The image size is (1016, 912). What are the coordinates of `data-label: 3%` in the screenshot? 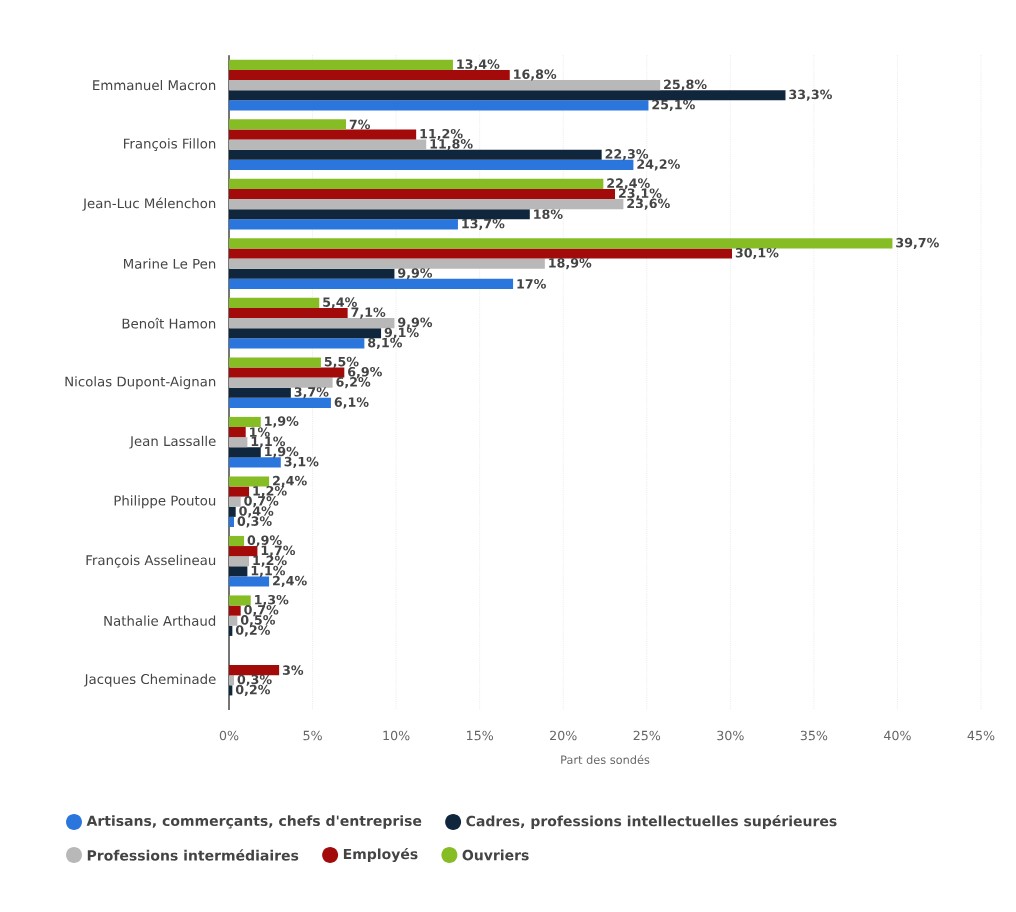 It's located at (293, 670).